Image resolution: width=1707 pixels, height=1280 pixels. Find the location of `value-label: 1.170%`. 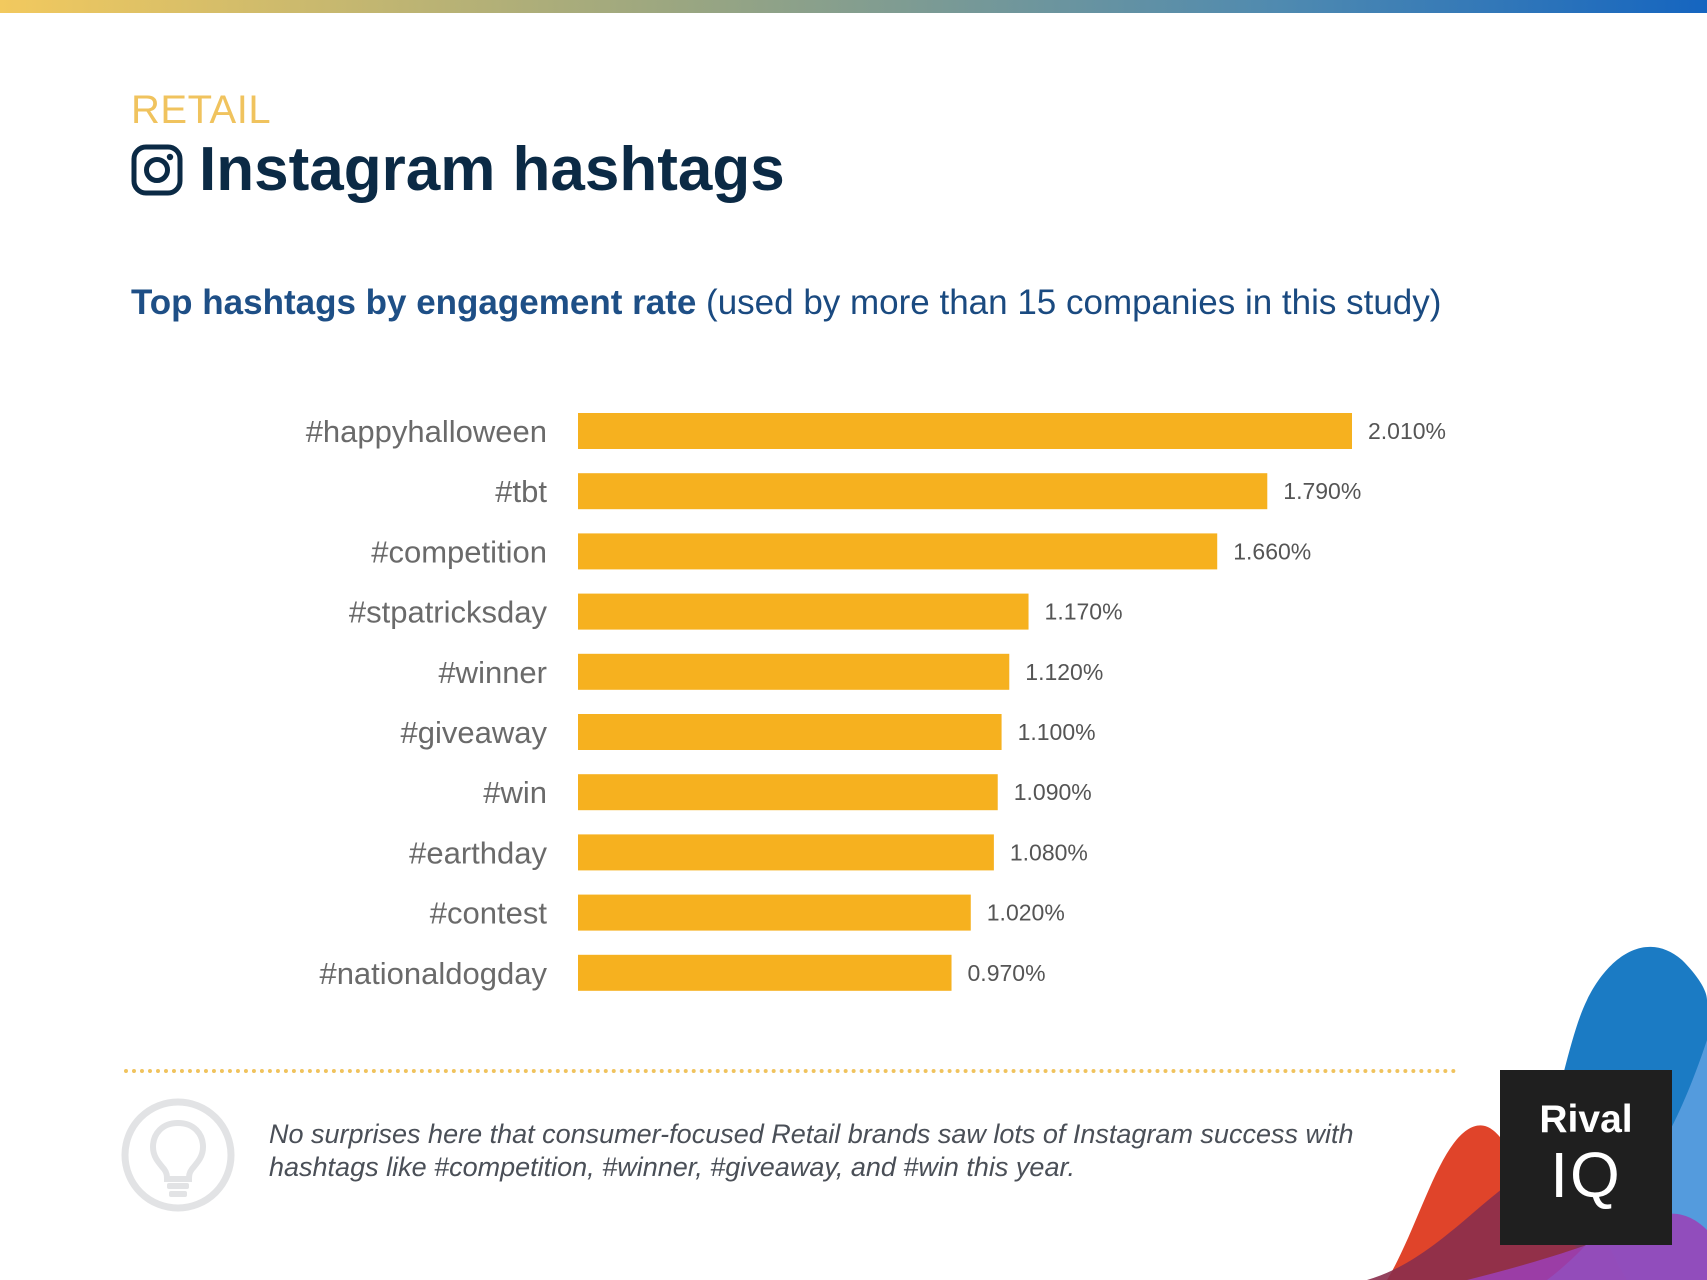

value-label: 1.170% is located at coordinates (1084, 612).